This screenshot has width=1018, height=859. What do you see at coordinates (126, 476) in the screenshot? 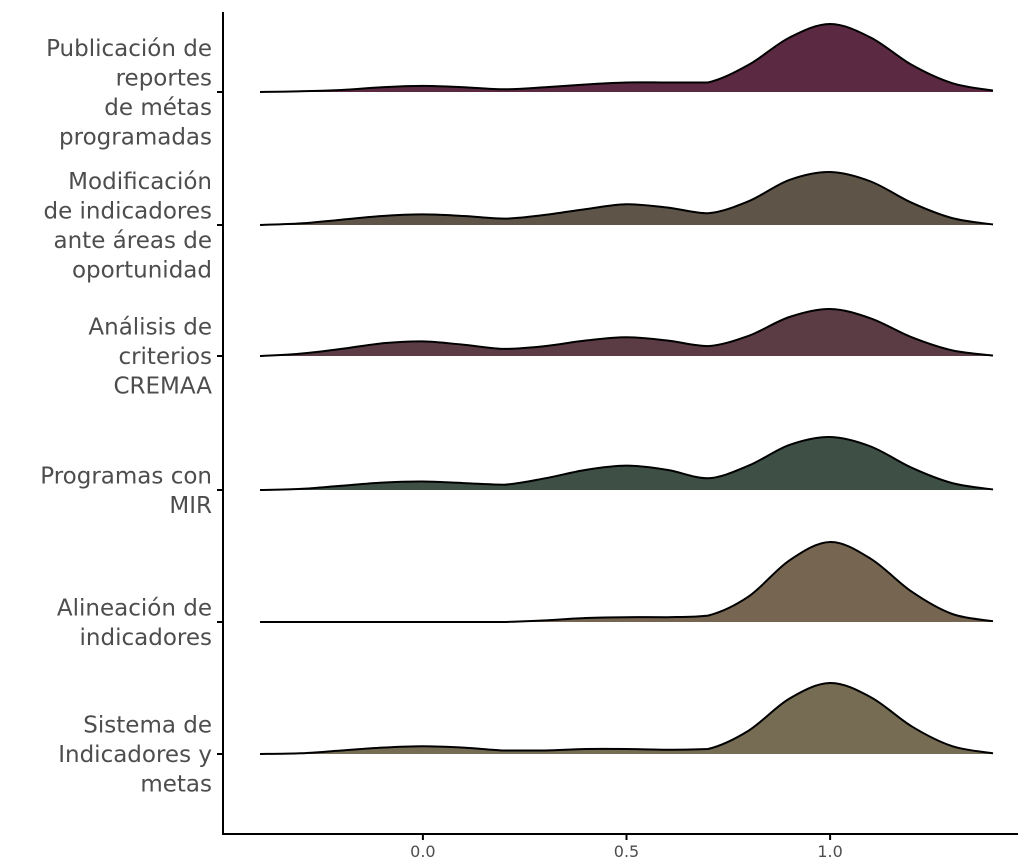
I see `category-label-line: Programas con` at bounding box center [126, 476].